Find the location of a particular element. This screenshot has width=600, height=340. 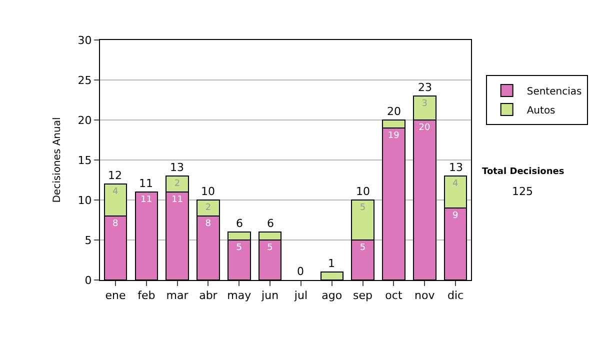

data-label: 3 is located at coordinates (425, 104).